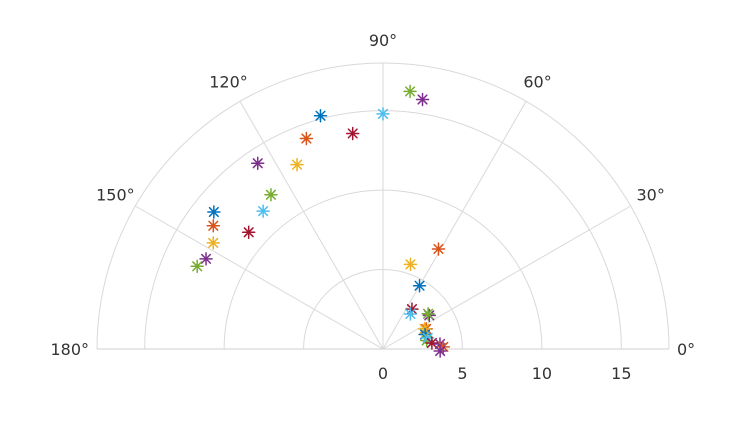 The image size is (740, 428). Describe the element at coordinates (537, 81) in the screenshot. I see `angle-tick-label: 60°` at that location.